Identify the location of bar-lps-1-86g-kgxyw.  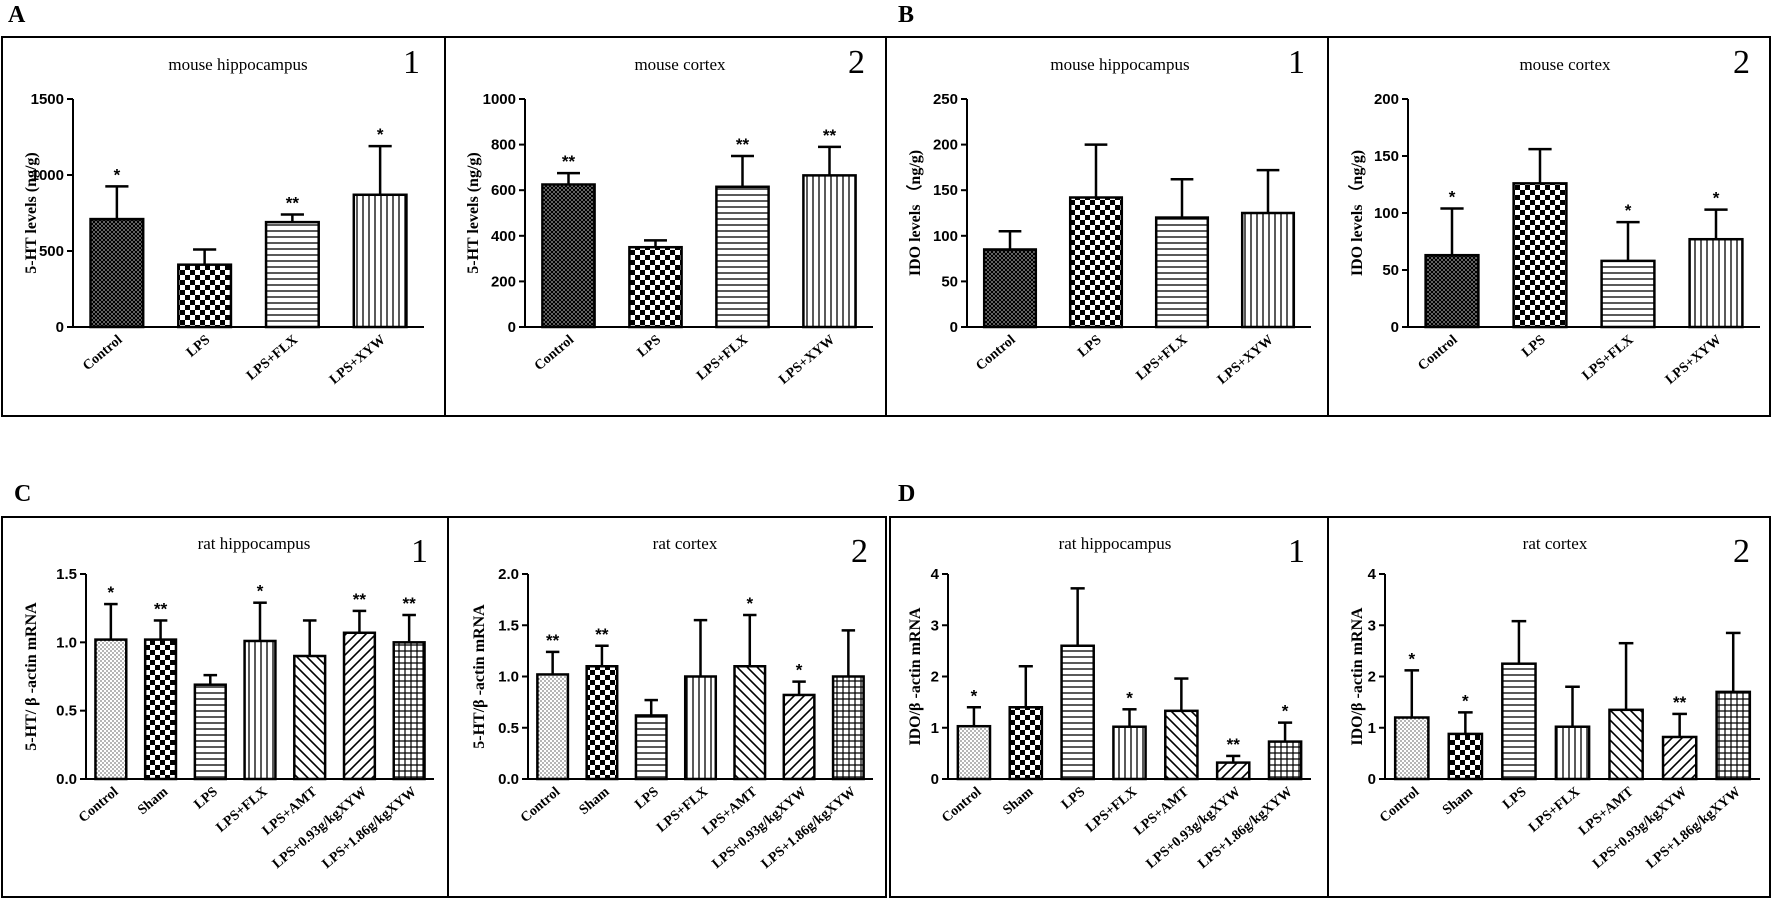
(1285, 760).